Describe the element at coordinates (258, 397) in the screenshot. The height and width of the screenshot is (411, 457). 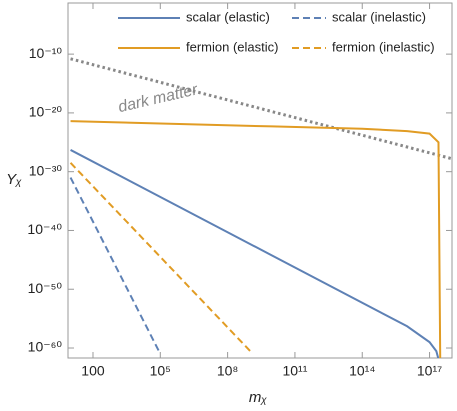
I see `x-axis-label: mᵪ` at that location.